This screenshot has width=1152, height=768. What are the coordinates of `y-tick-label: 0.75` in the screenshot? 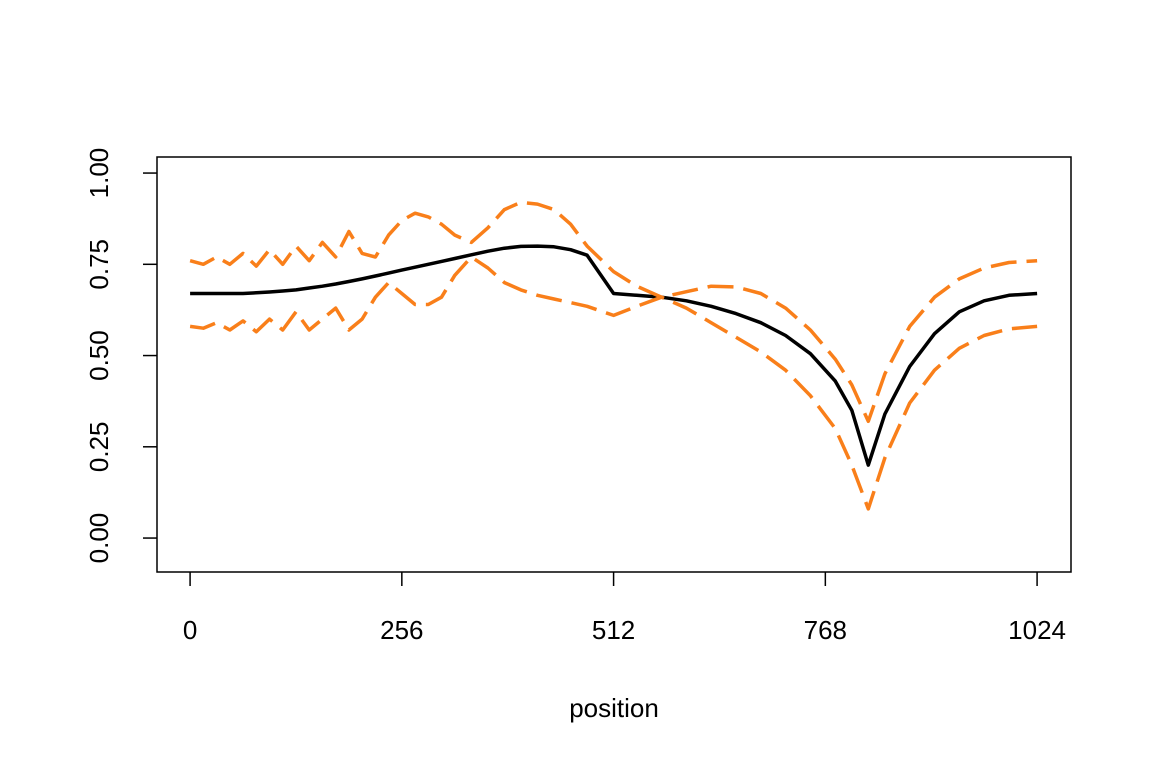 It's located at (99, 264).